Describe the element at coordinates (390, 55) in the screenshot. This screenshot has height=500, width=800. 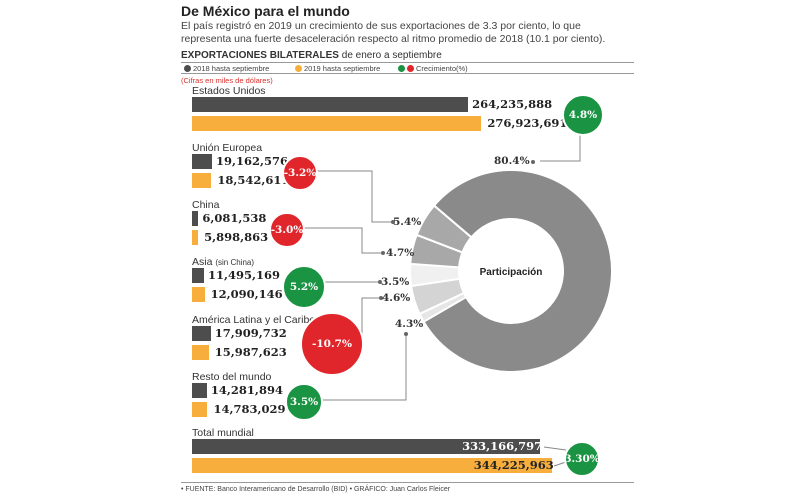
I see `section-title-rest: de enero a septiembre` at that location.